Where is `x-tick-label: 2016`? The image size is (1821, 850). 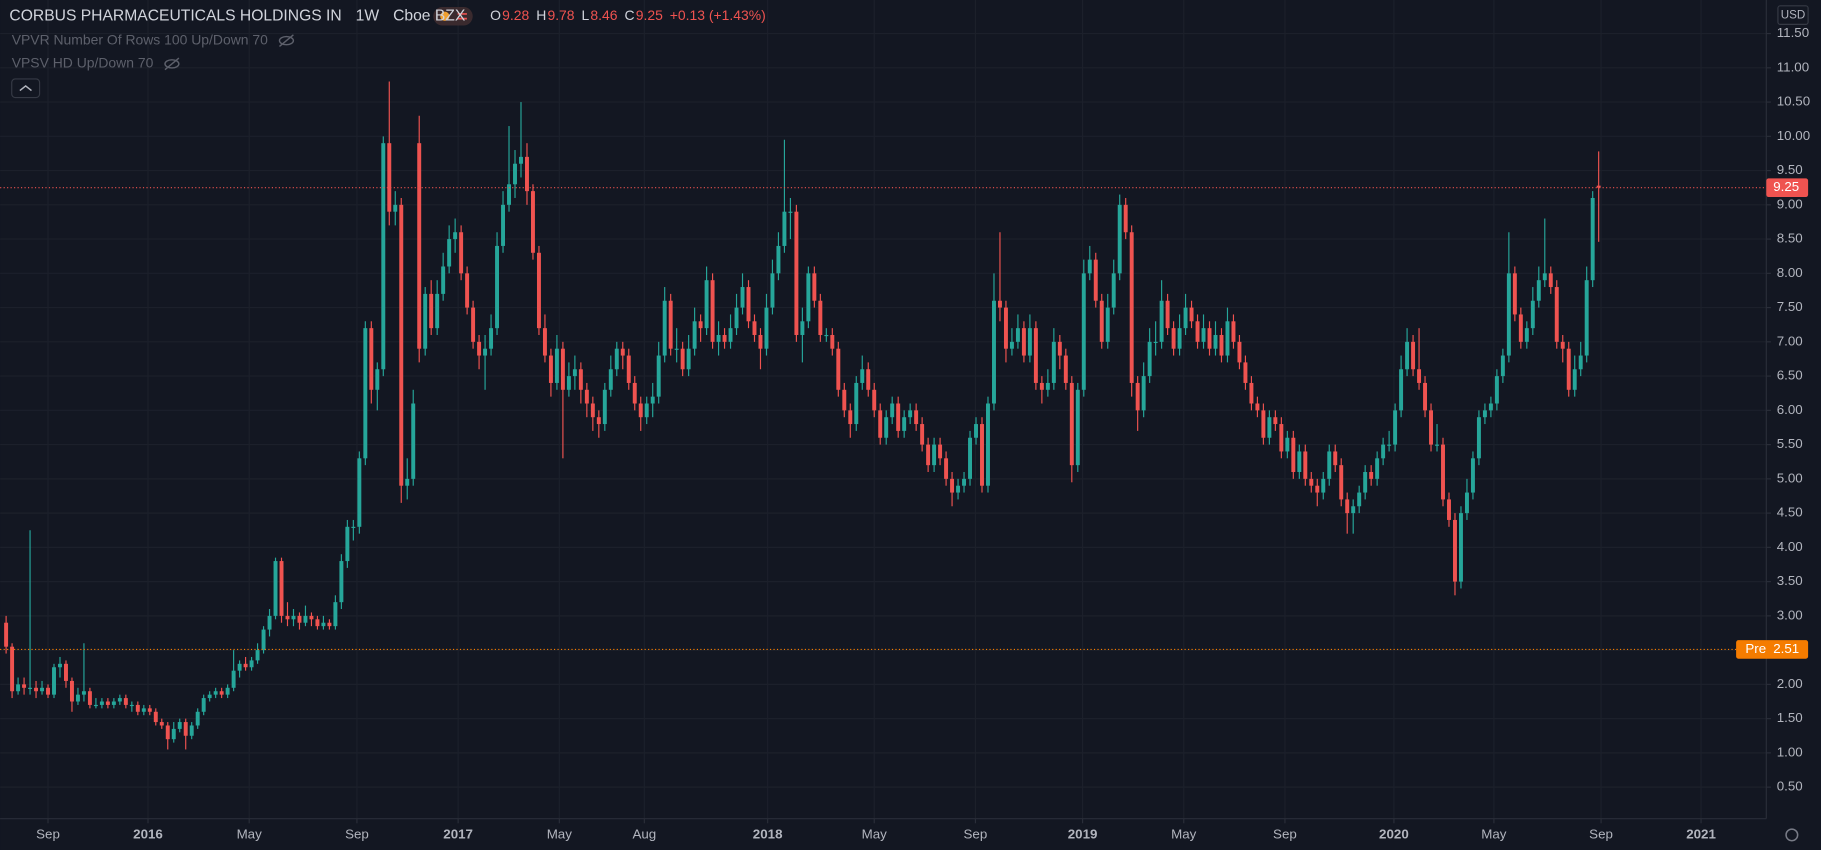
x-tick-label: 2016 is located at coordinates (148, 833).